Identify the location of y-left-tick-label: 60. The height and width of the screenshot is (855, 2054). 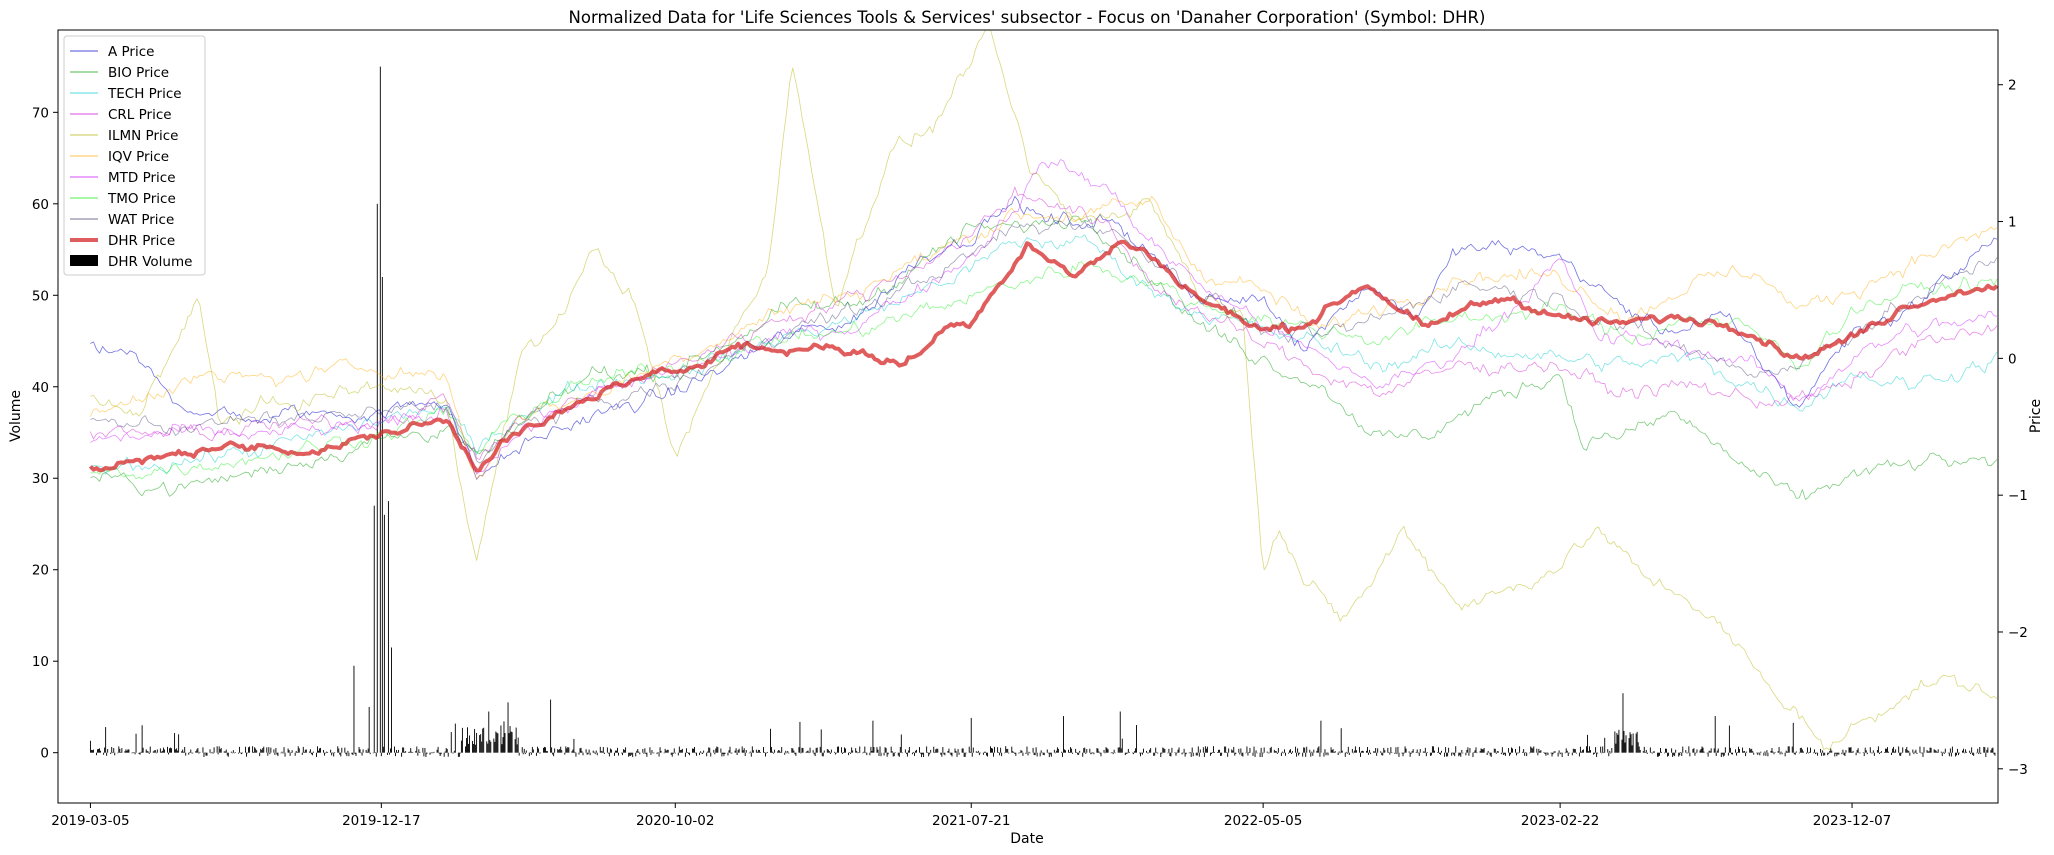
(40, 205).